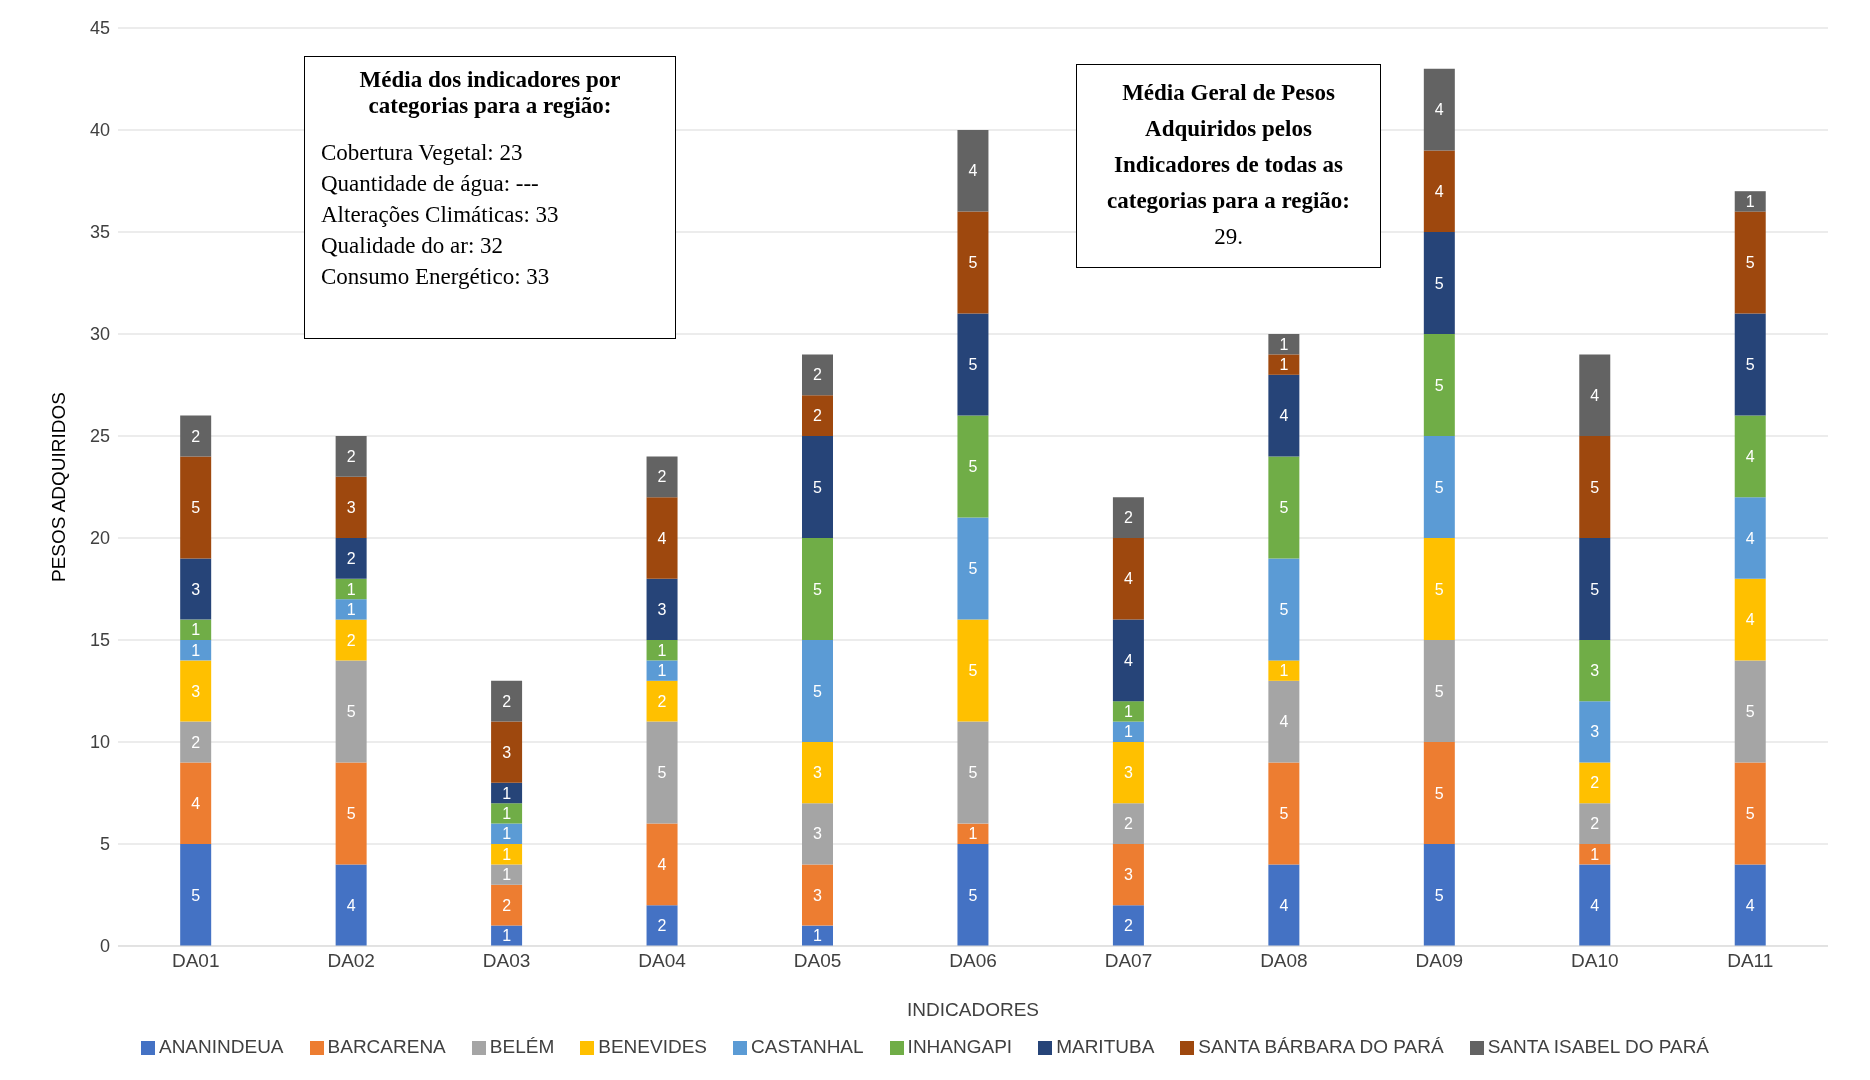 The height and width of the screenshot is (1080, 1870). Describe the element at coordinates (430, 184) in the screenshot. I see `annotation: Quantidade de água: ---` at that location.